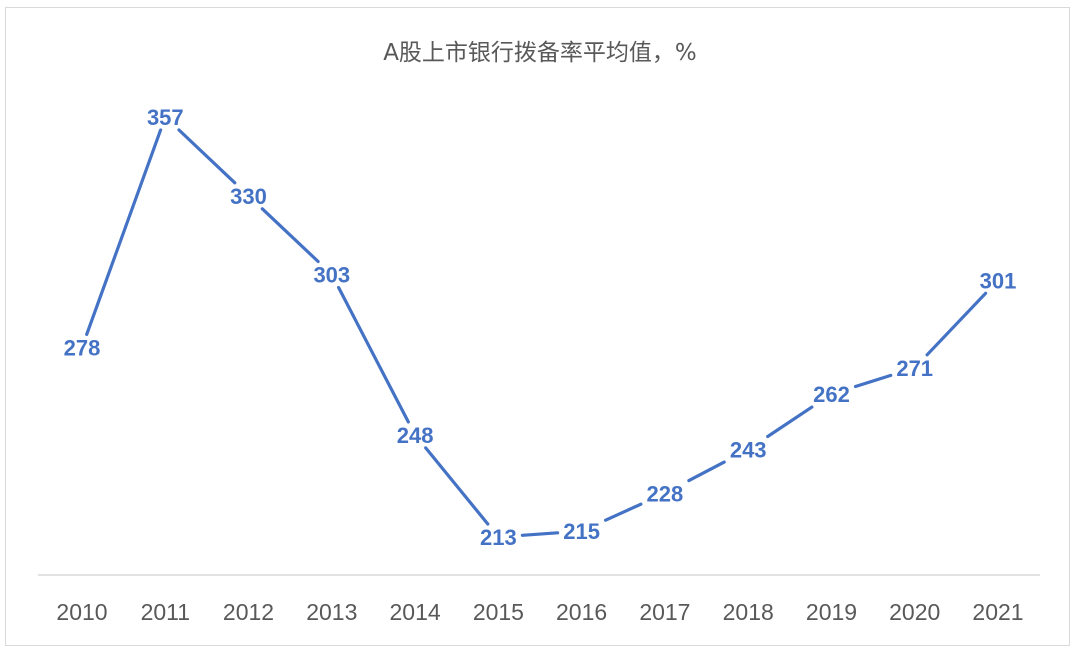 The image size is (1080, 656). Describe the element at coordinates (81, 612) in the screenshot. I see `x-tick-2010: 2010` at that location.